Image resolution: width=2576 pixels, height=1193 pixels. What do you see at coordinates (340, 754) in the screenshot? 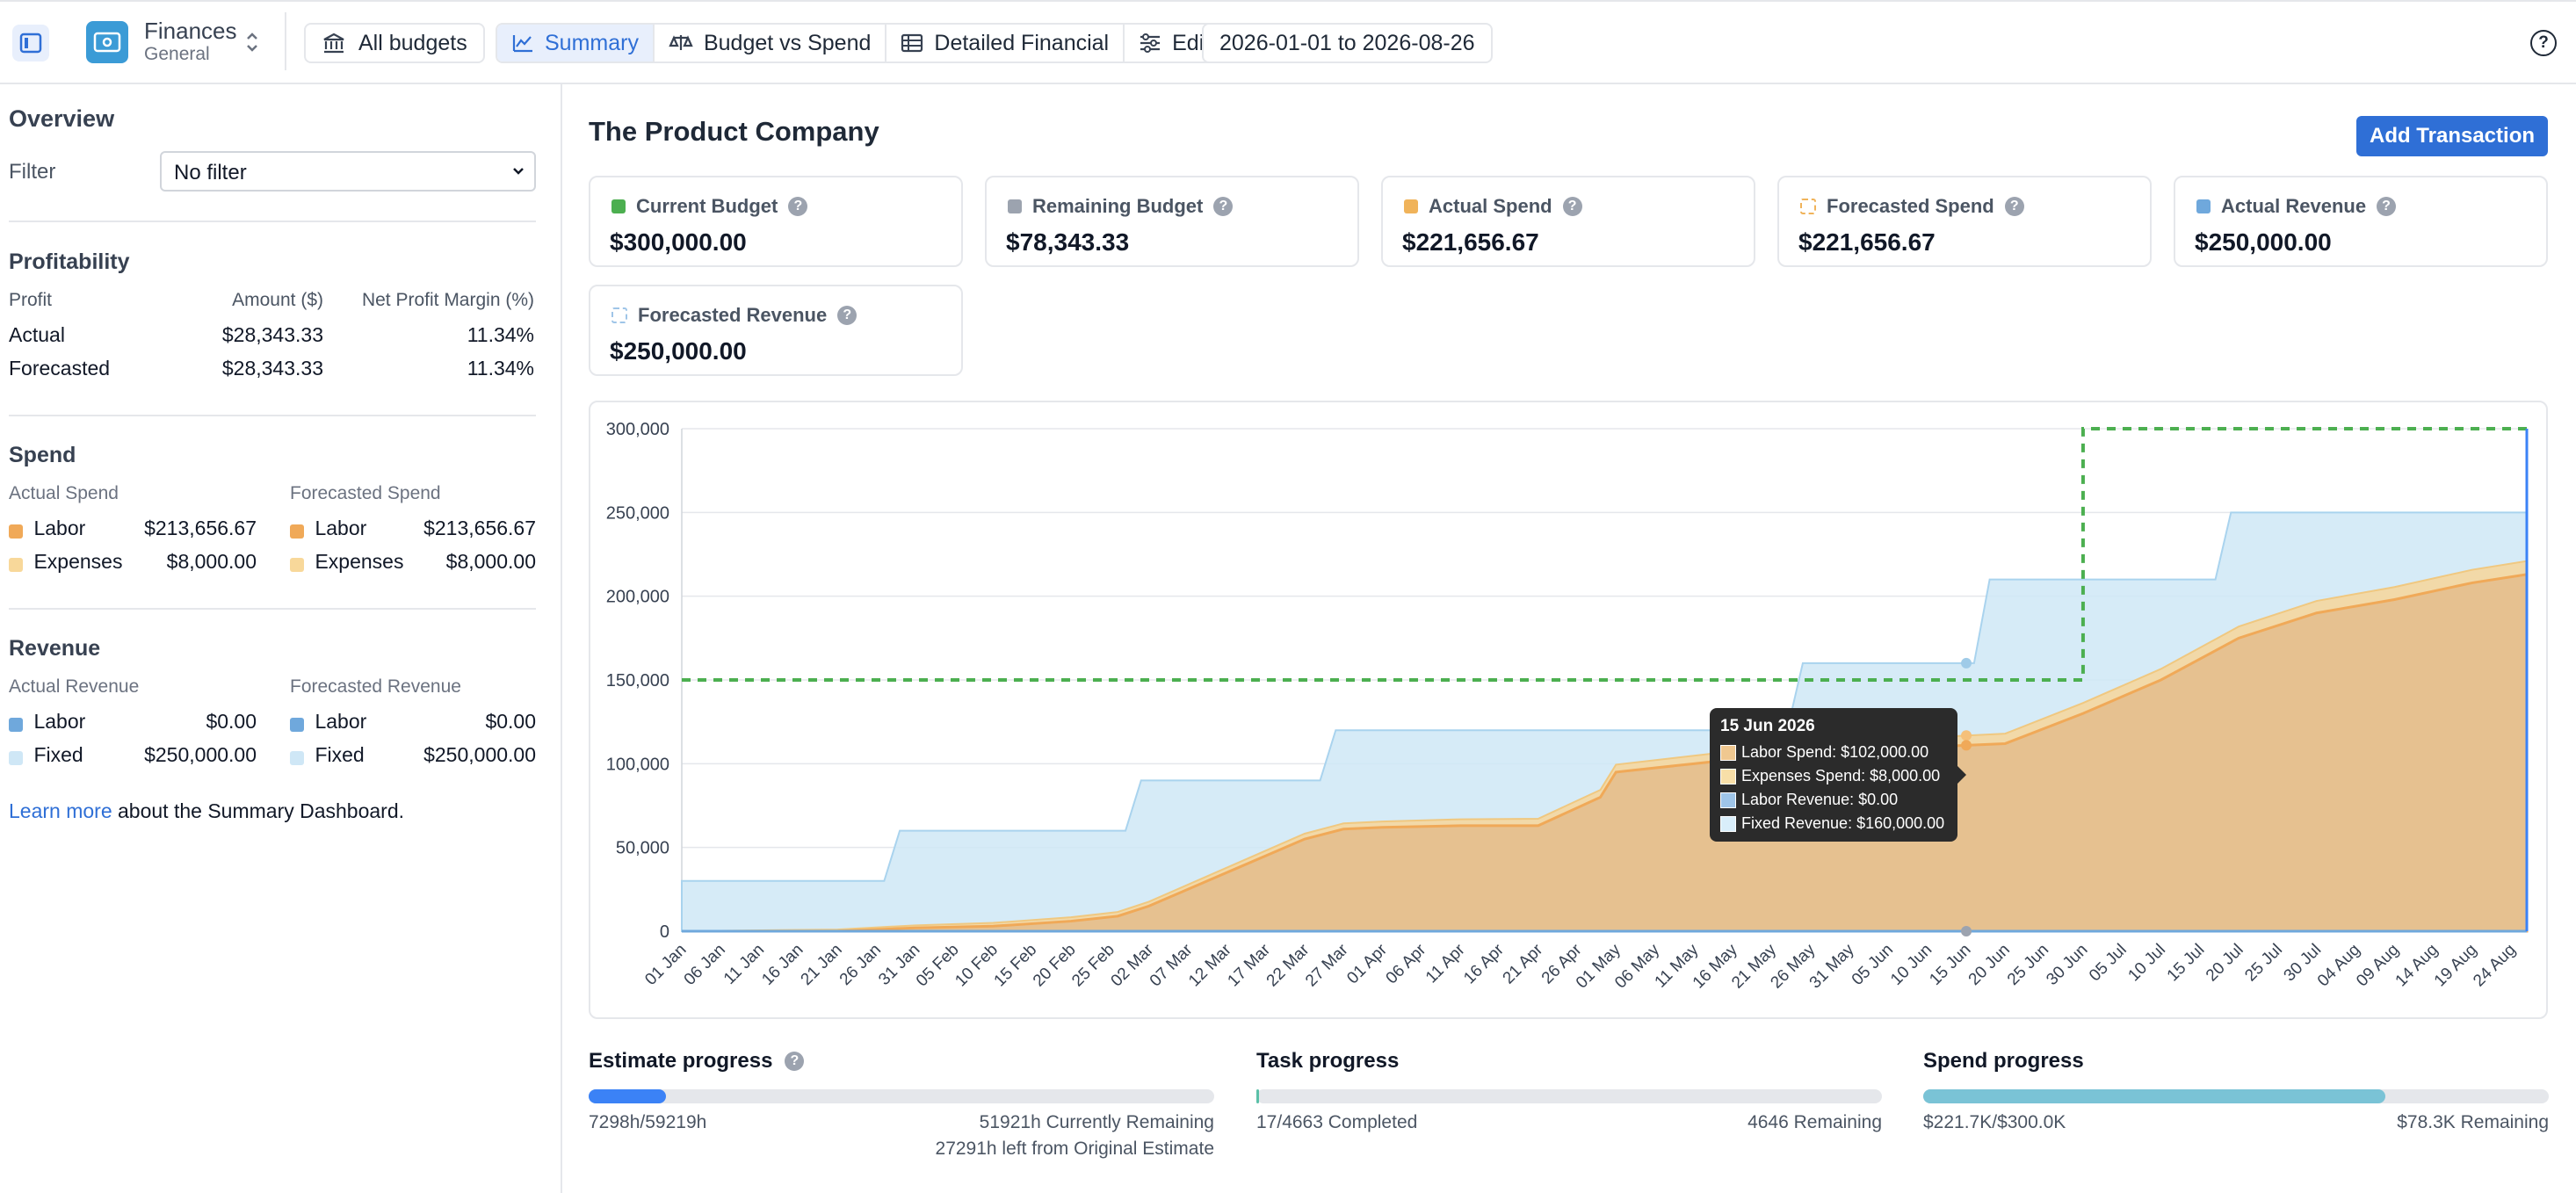
I see `legend-label: Fixed` at bounding box center [340, 754].